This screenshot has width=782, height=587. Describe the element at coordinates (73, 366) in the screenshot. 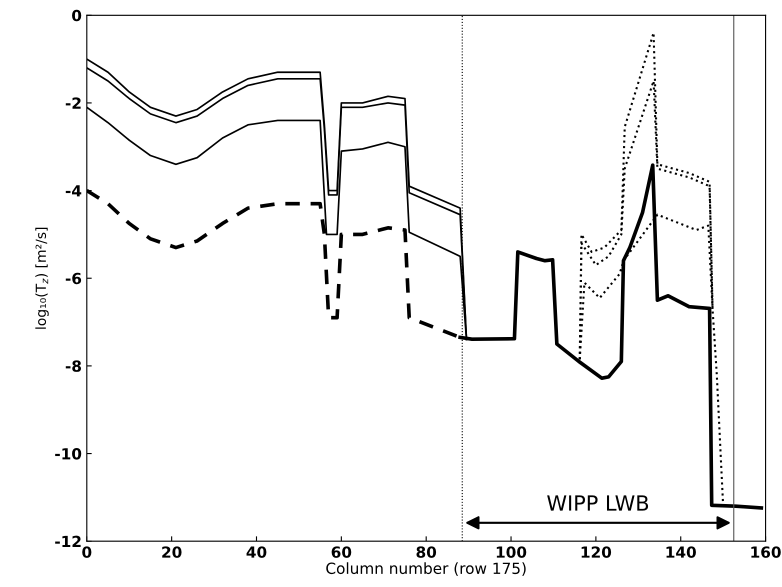

I see `y-tick-label: -8` at that location.